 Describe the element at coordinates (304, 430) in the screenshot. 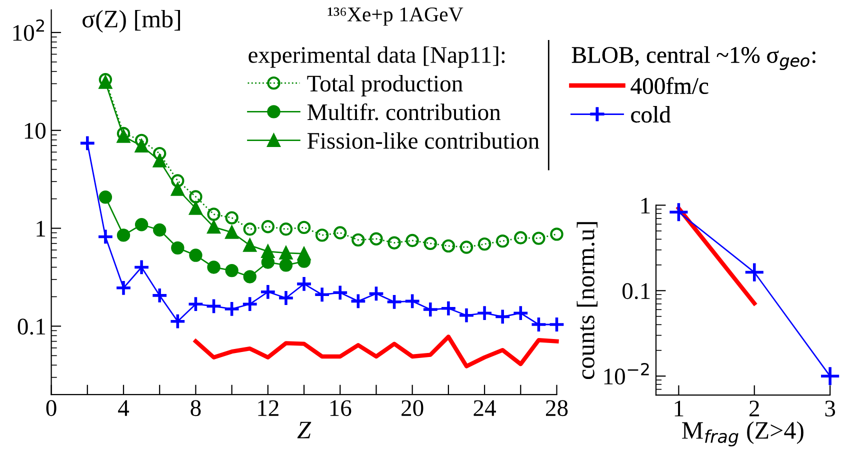

I see `x-axis-title: Z` at that location.